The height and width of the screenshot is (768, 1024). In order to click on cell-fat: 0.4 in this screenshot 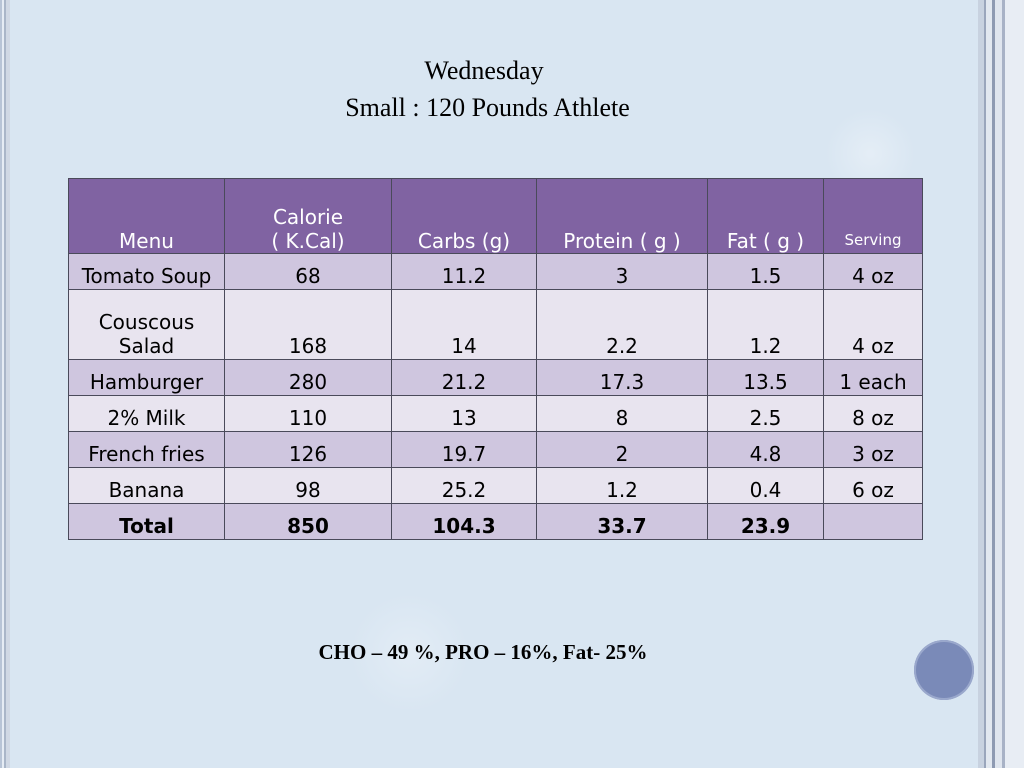, I will do `click(765, 485)`.